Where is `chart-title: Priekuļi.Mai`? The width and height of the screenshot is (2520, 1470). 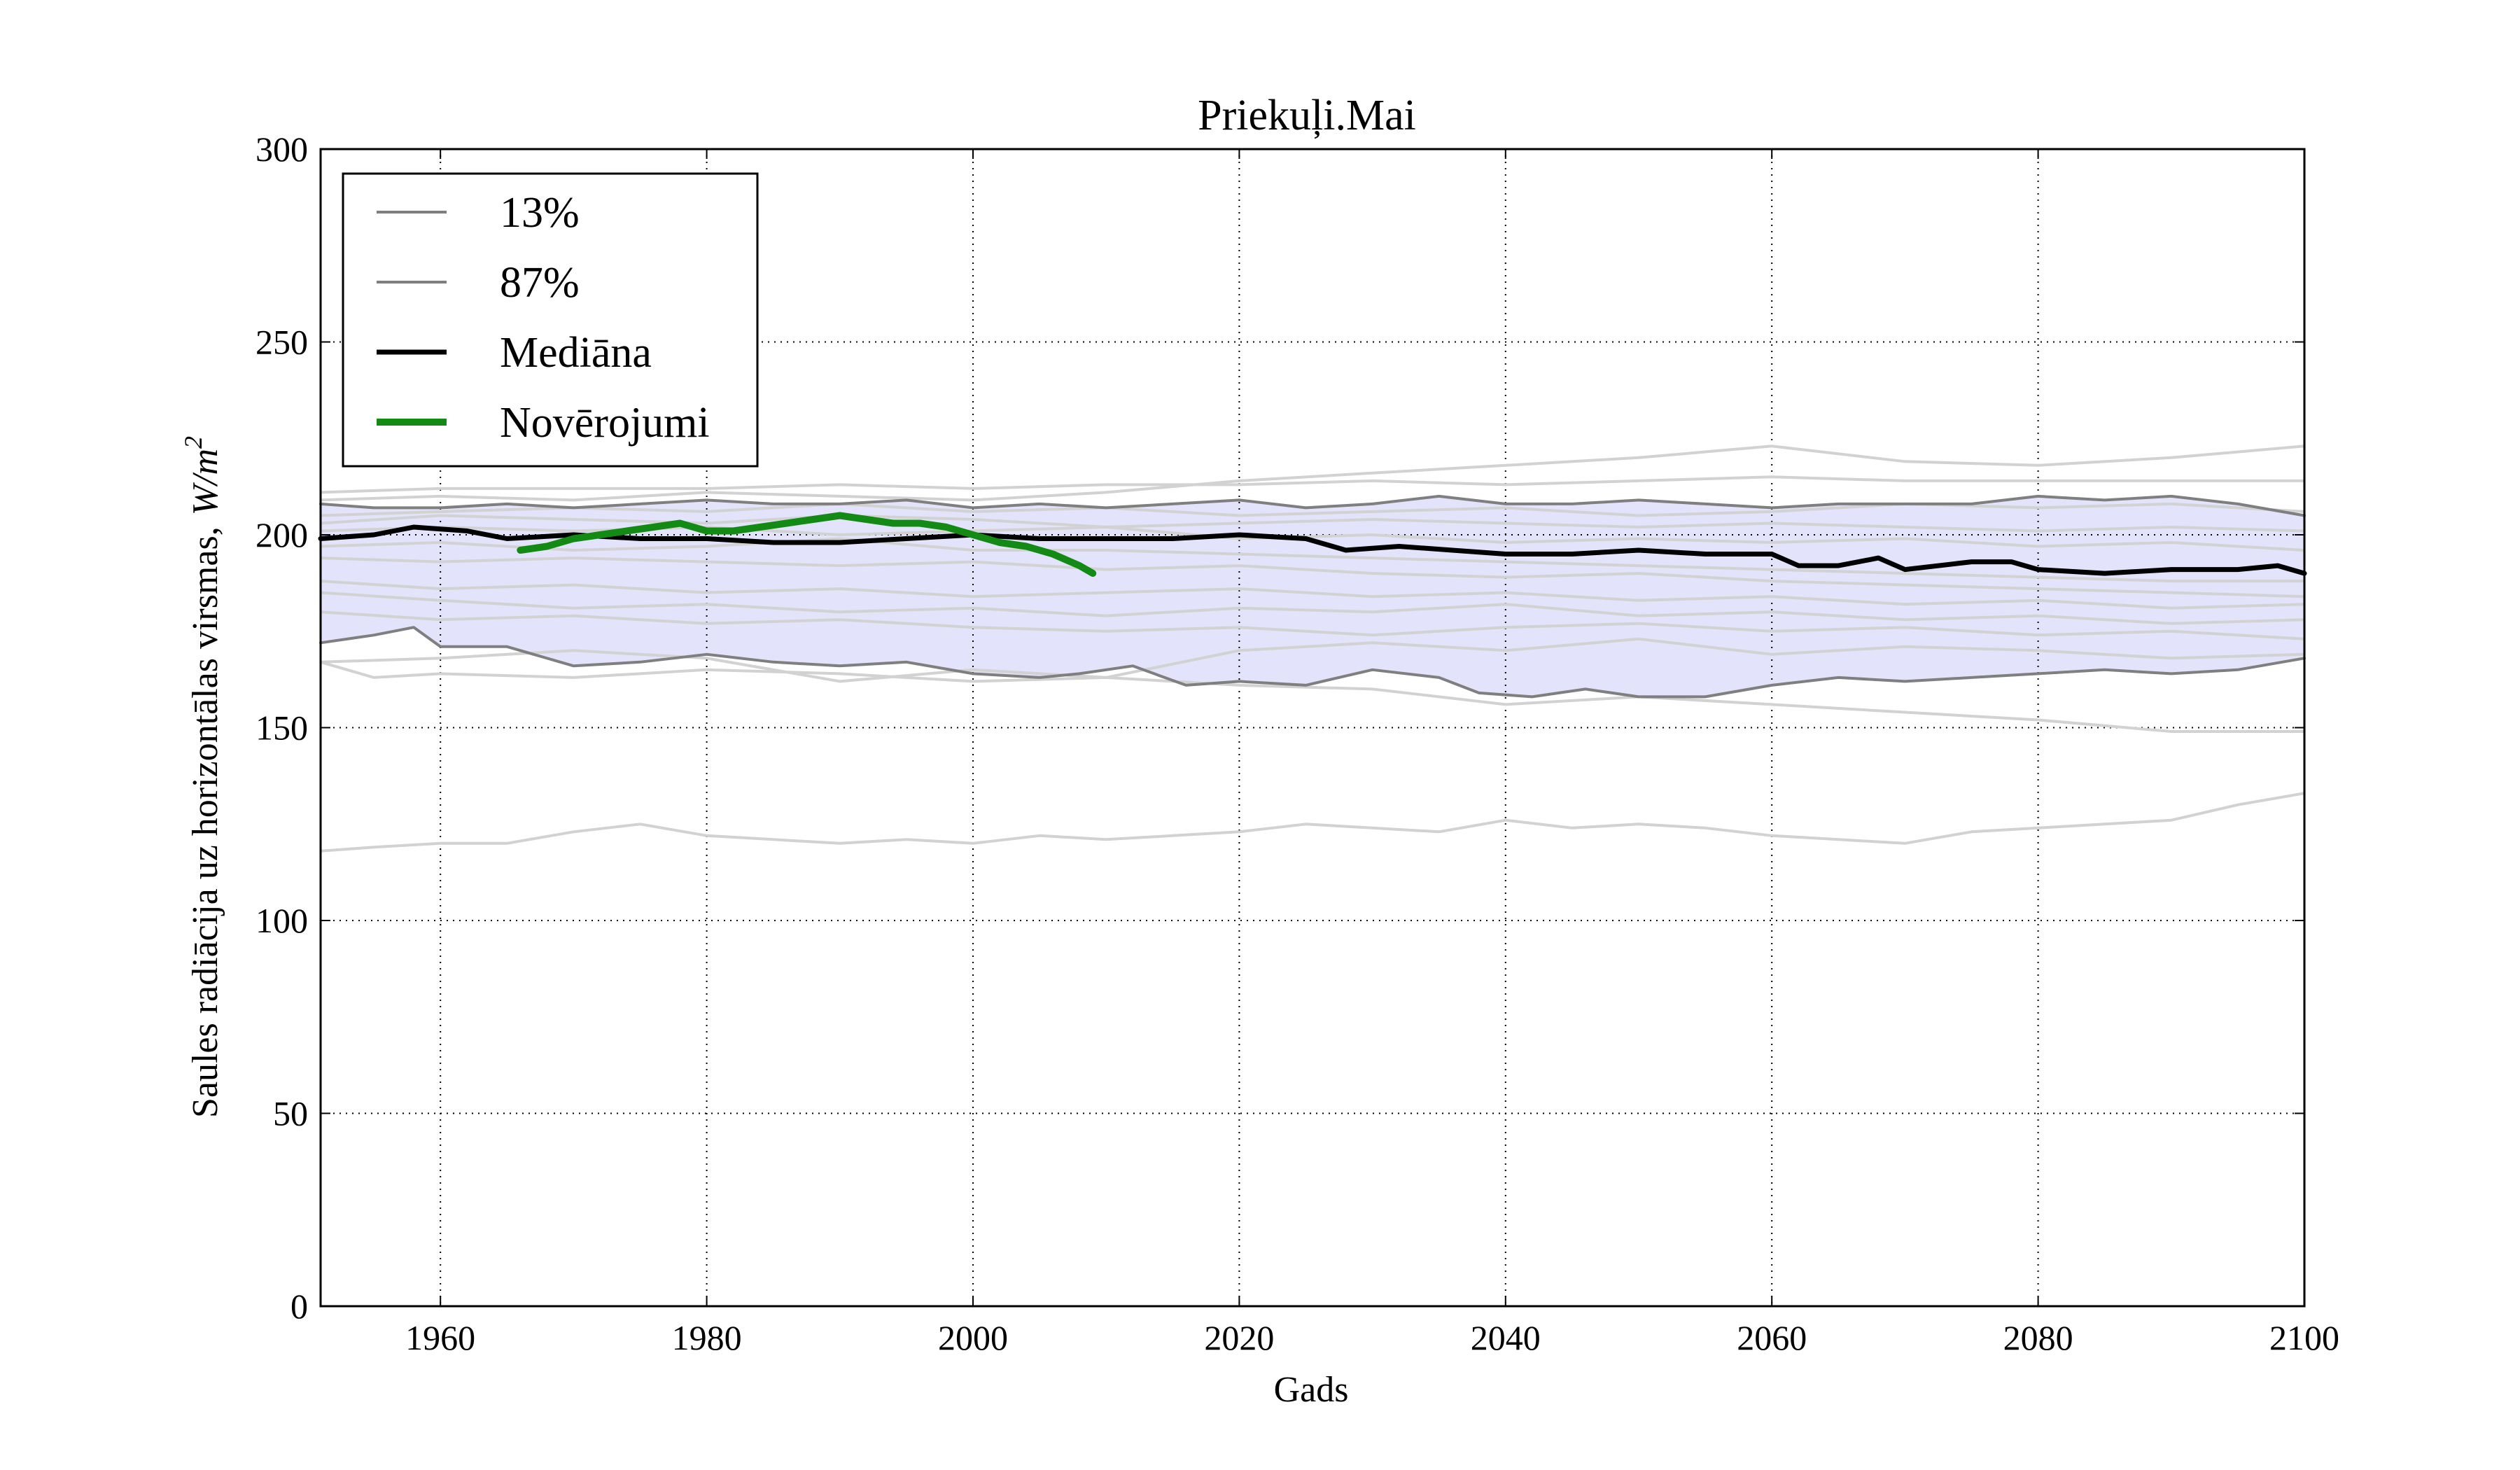
chart-title: Priekuļi.Mai is located at coordinates (1307, 115).